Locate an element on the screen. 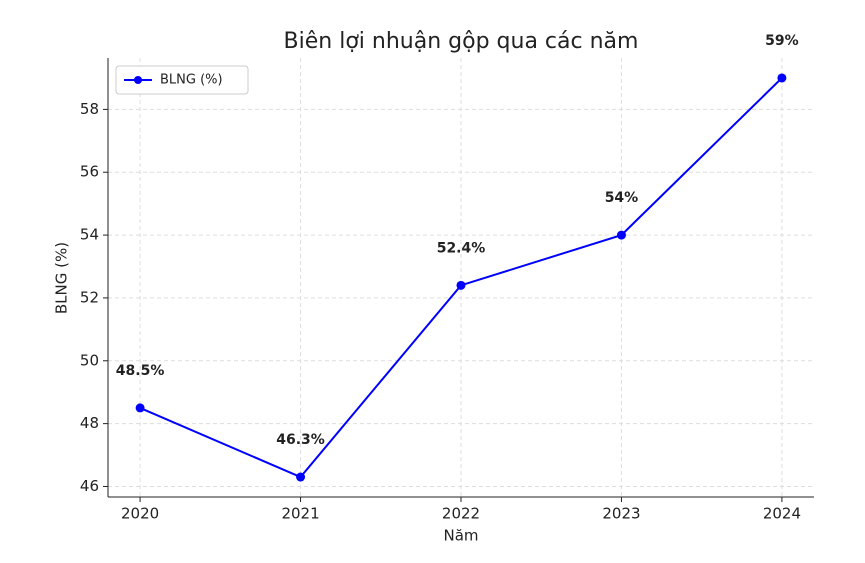  value-label: 52.4% is located at coordinates (461, 248).